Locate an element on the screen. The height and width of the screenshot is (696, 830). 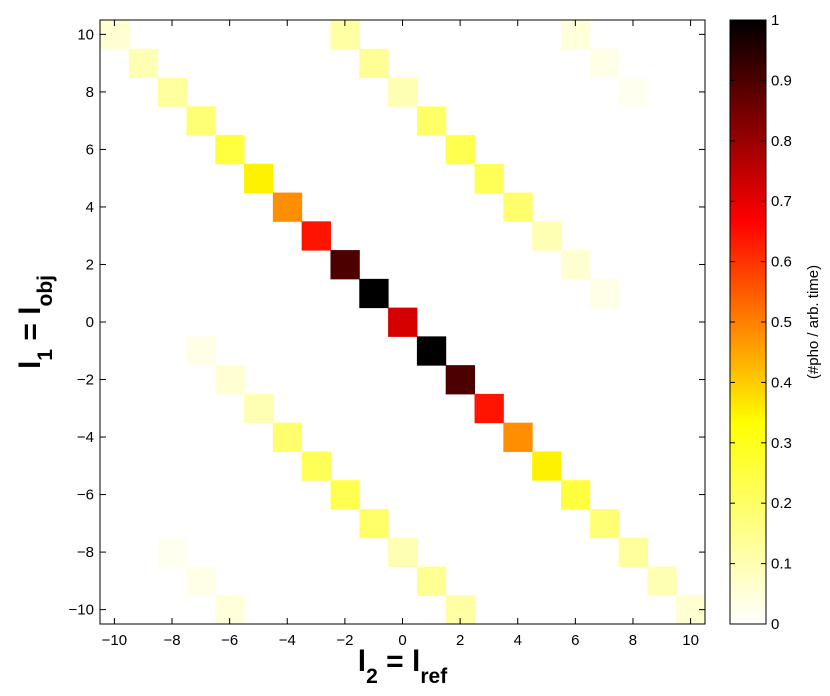
y-axis-title-eq: = is located at coordinates (30, 332).